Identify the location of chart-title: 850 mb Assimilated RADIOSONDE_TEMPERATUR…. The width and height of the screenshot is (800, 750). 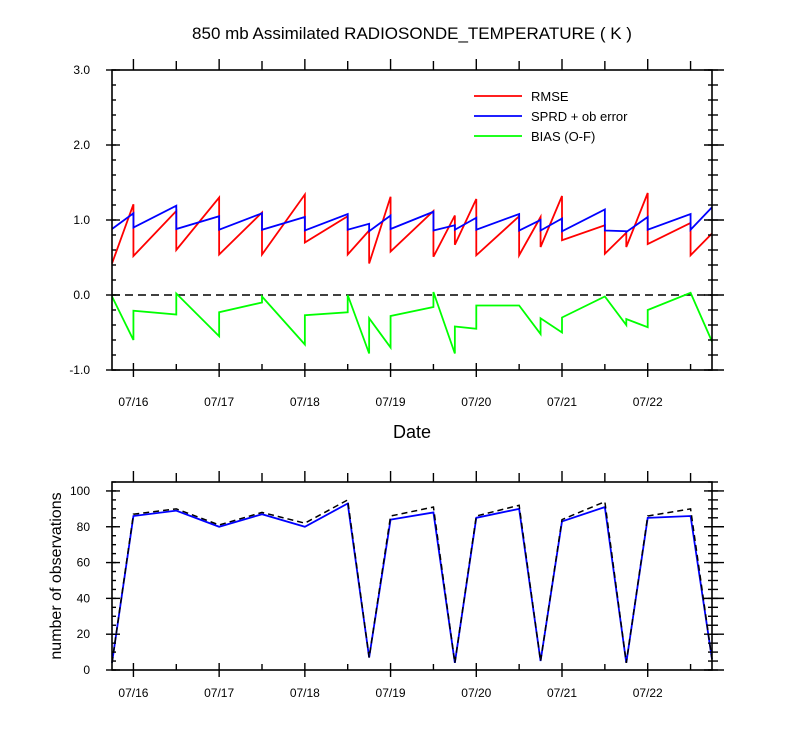
(412, 33).